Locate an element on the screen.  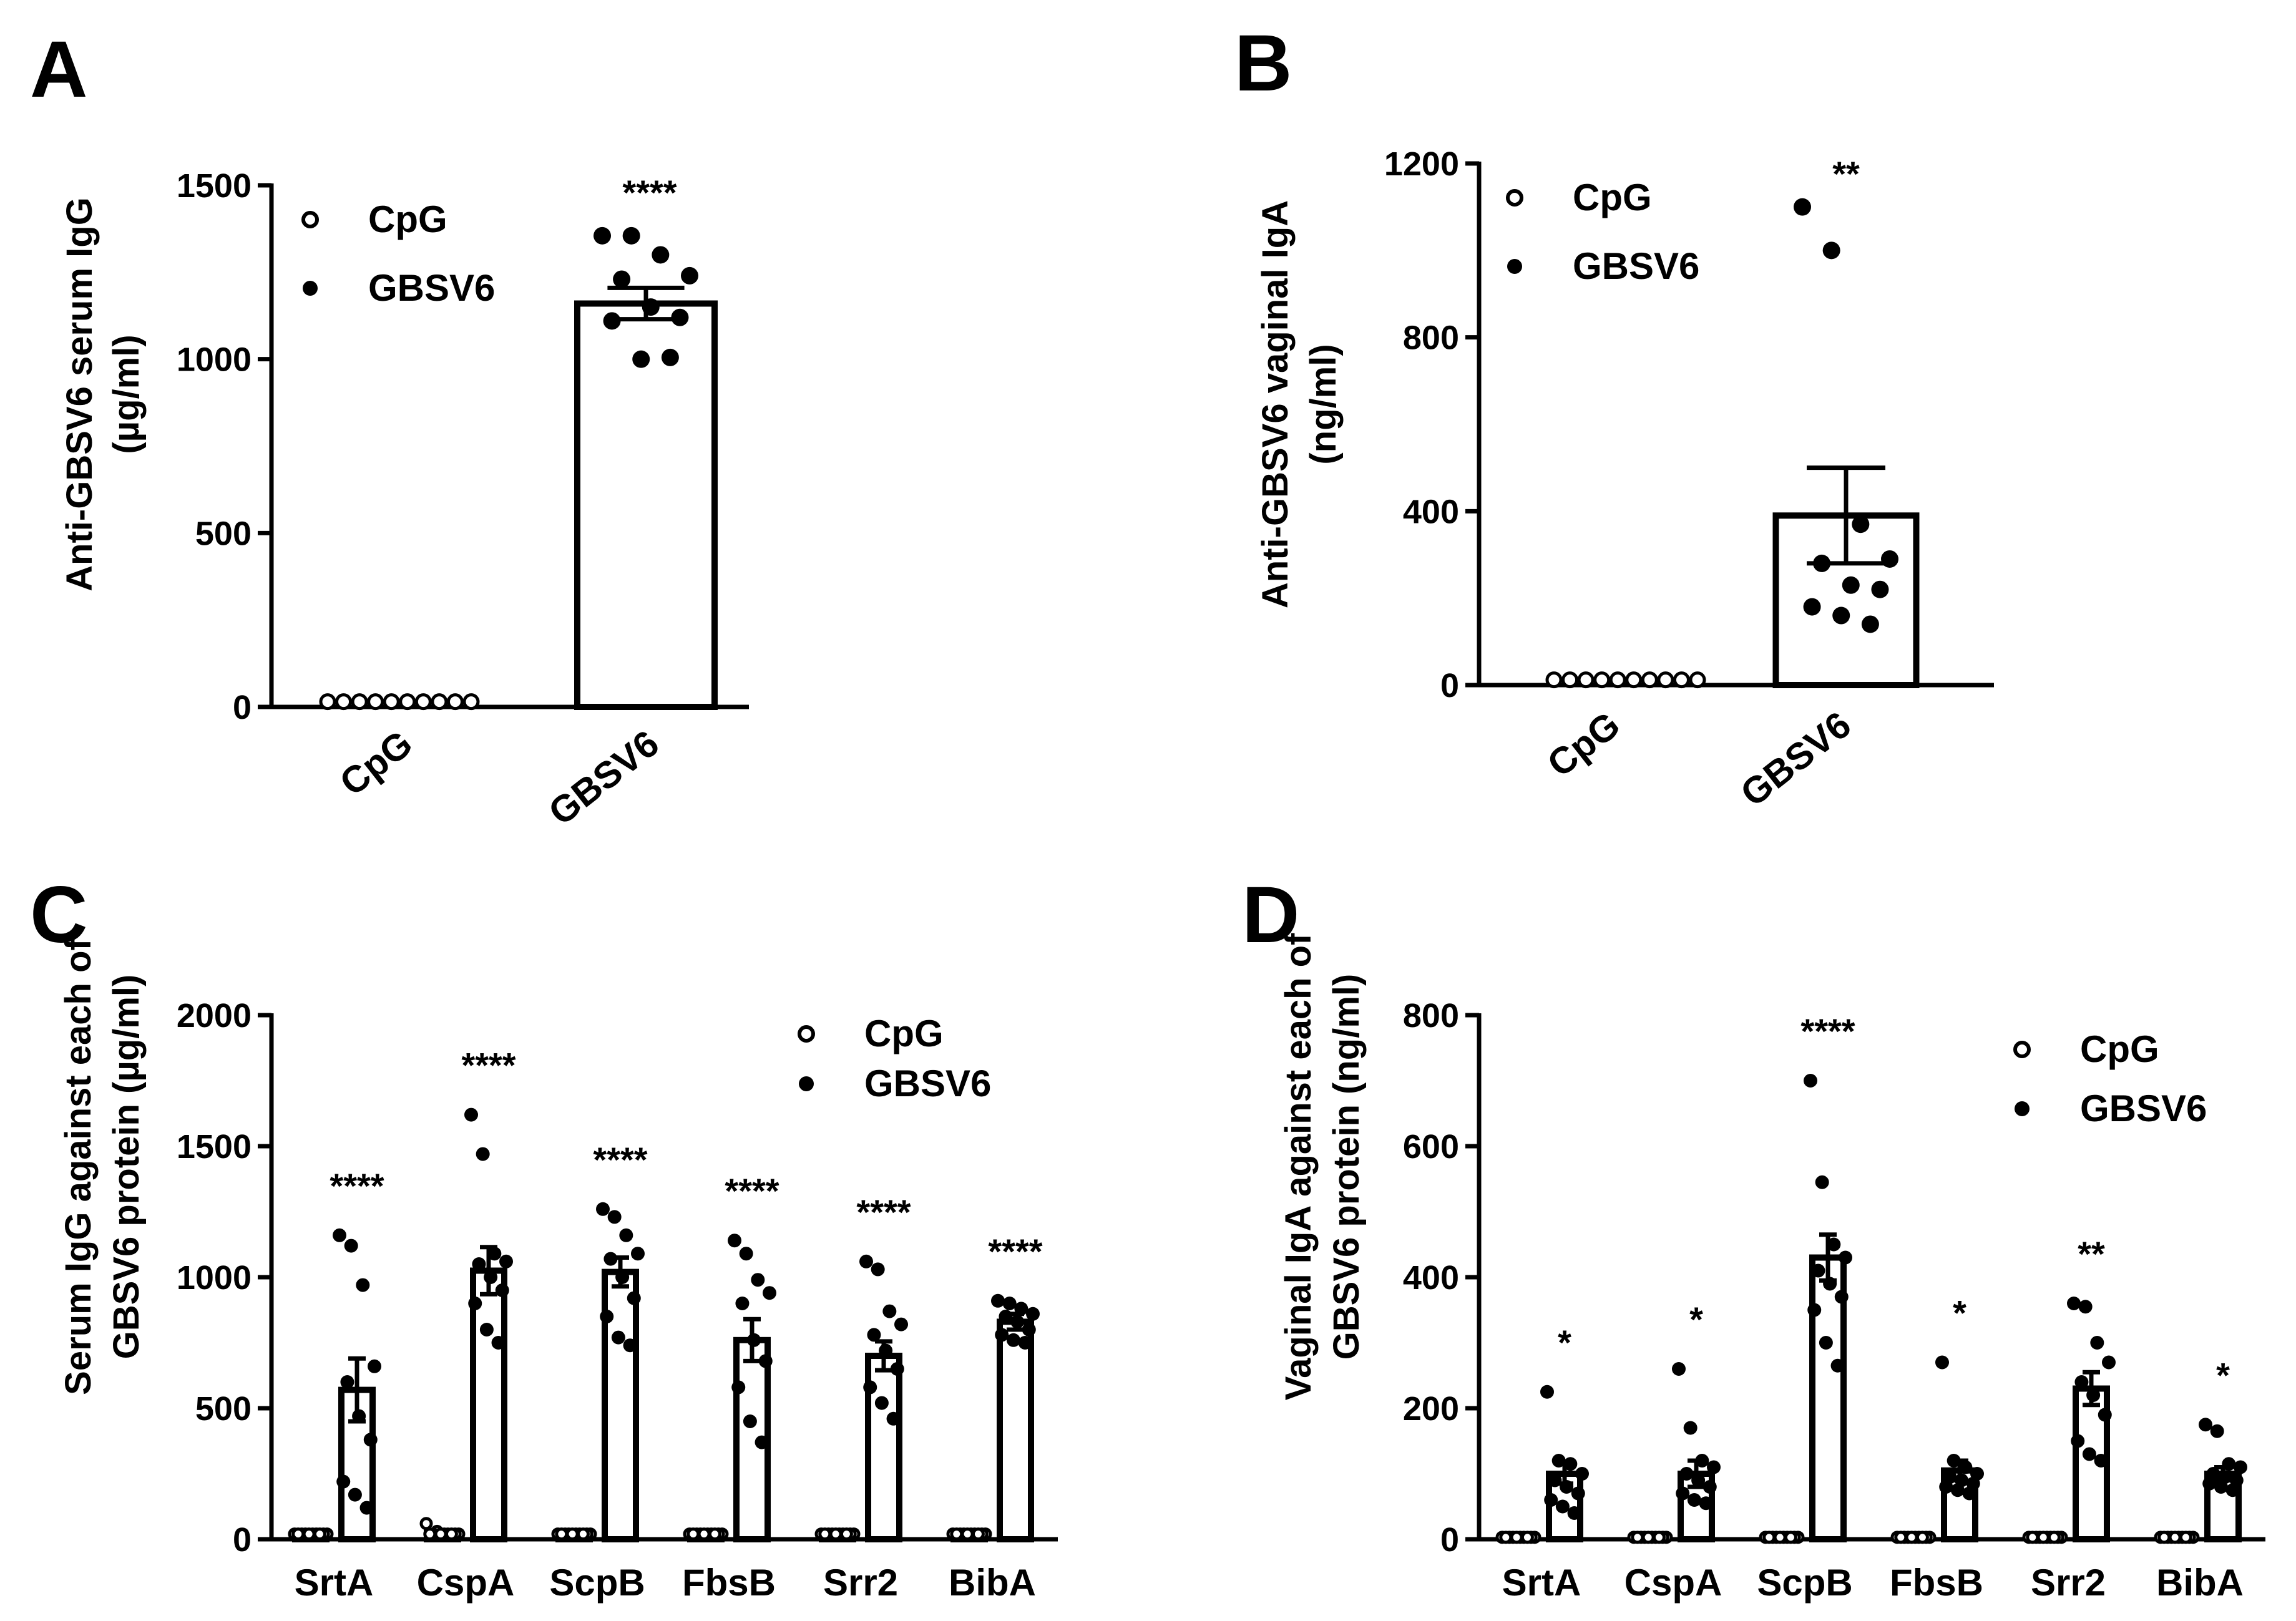
cpg-srr2-point is located at coordinates (2054, 1537).